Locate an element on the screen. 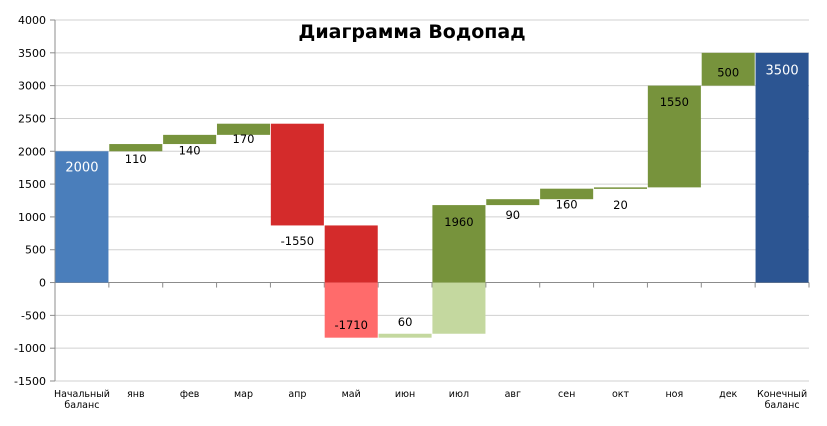 The image size is (827, 426). x-category-label: апр is located at coordinates (297, 394).